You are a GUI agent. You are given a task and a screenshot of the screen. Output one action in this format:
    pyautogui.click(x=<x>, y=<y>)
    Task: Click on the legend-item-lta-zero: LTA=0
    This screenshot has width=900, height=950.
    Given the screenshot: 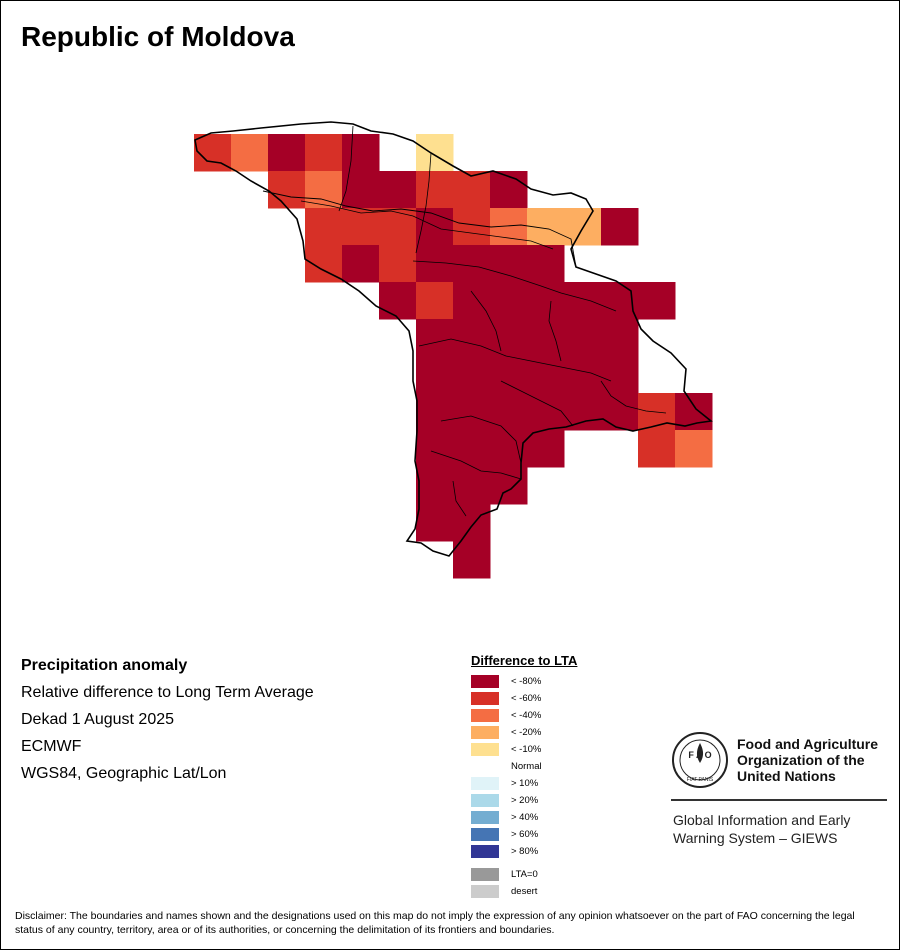 What is the action you would take?
    pyautogui.click(x=524, y=874)
    